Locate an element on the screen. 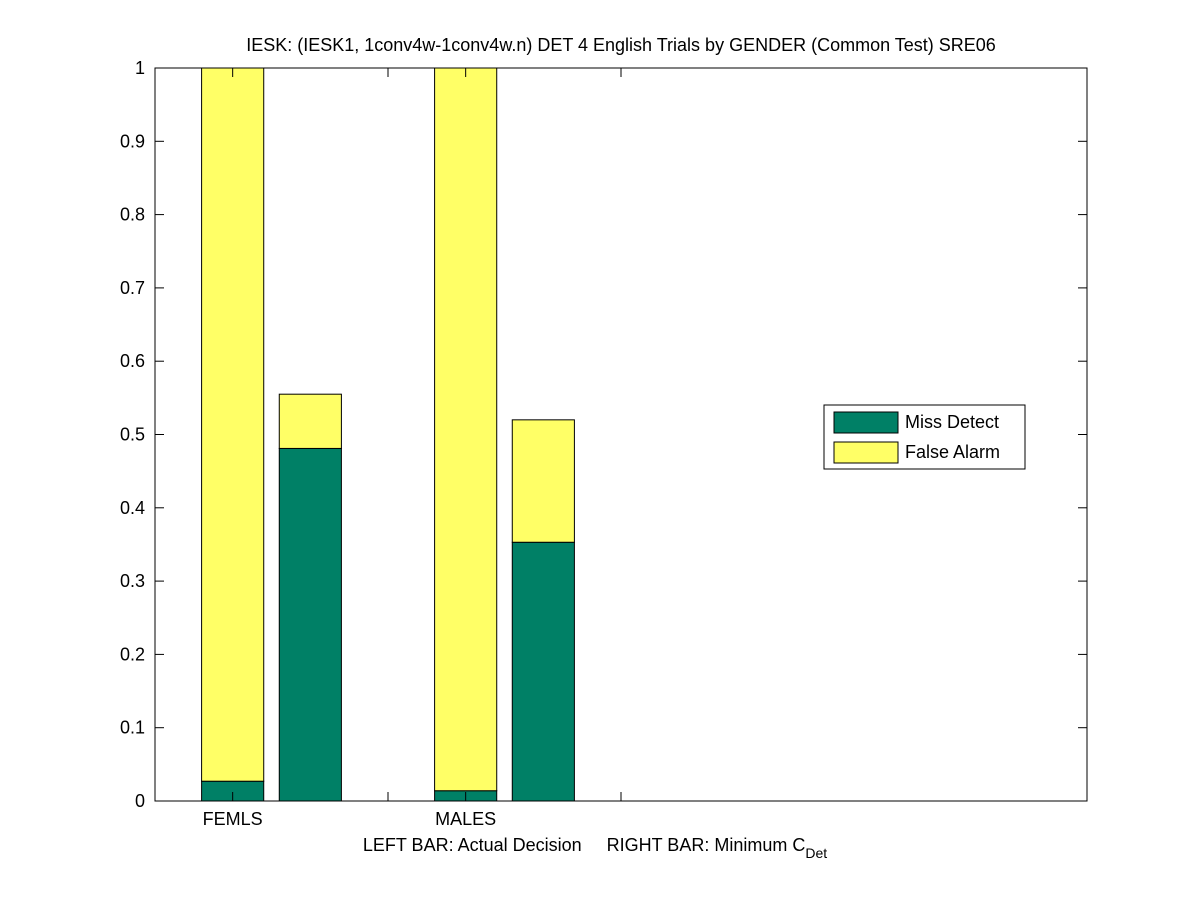  x-axis-label-subscript: Det is located at coordinates (816, 853).